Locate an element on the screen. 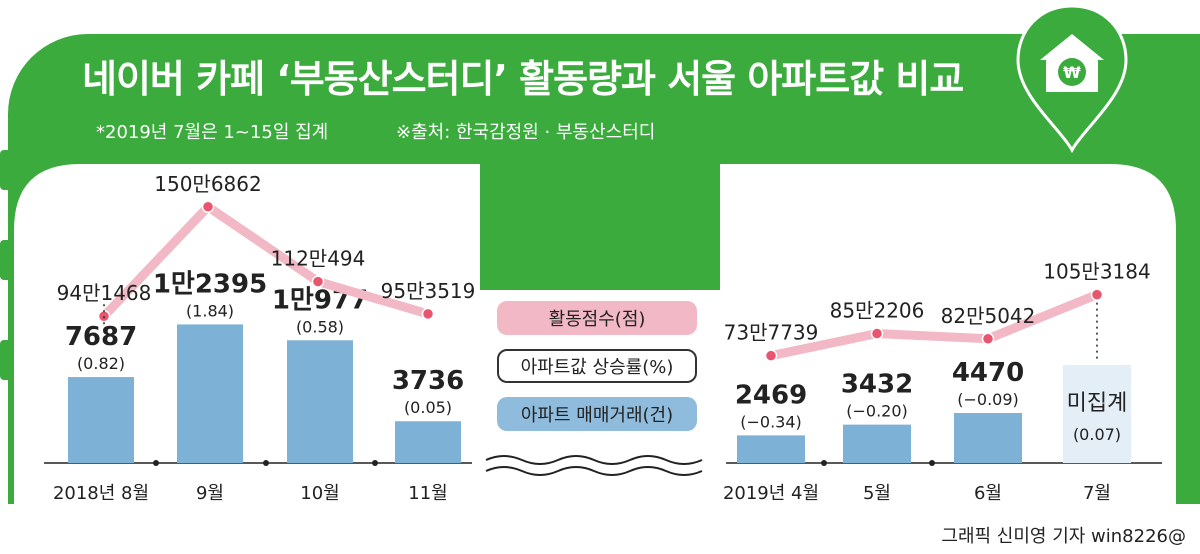 The image size is (1200, 554). category-label: 2019년 4월 is located at coordinates (771, 493).